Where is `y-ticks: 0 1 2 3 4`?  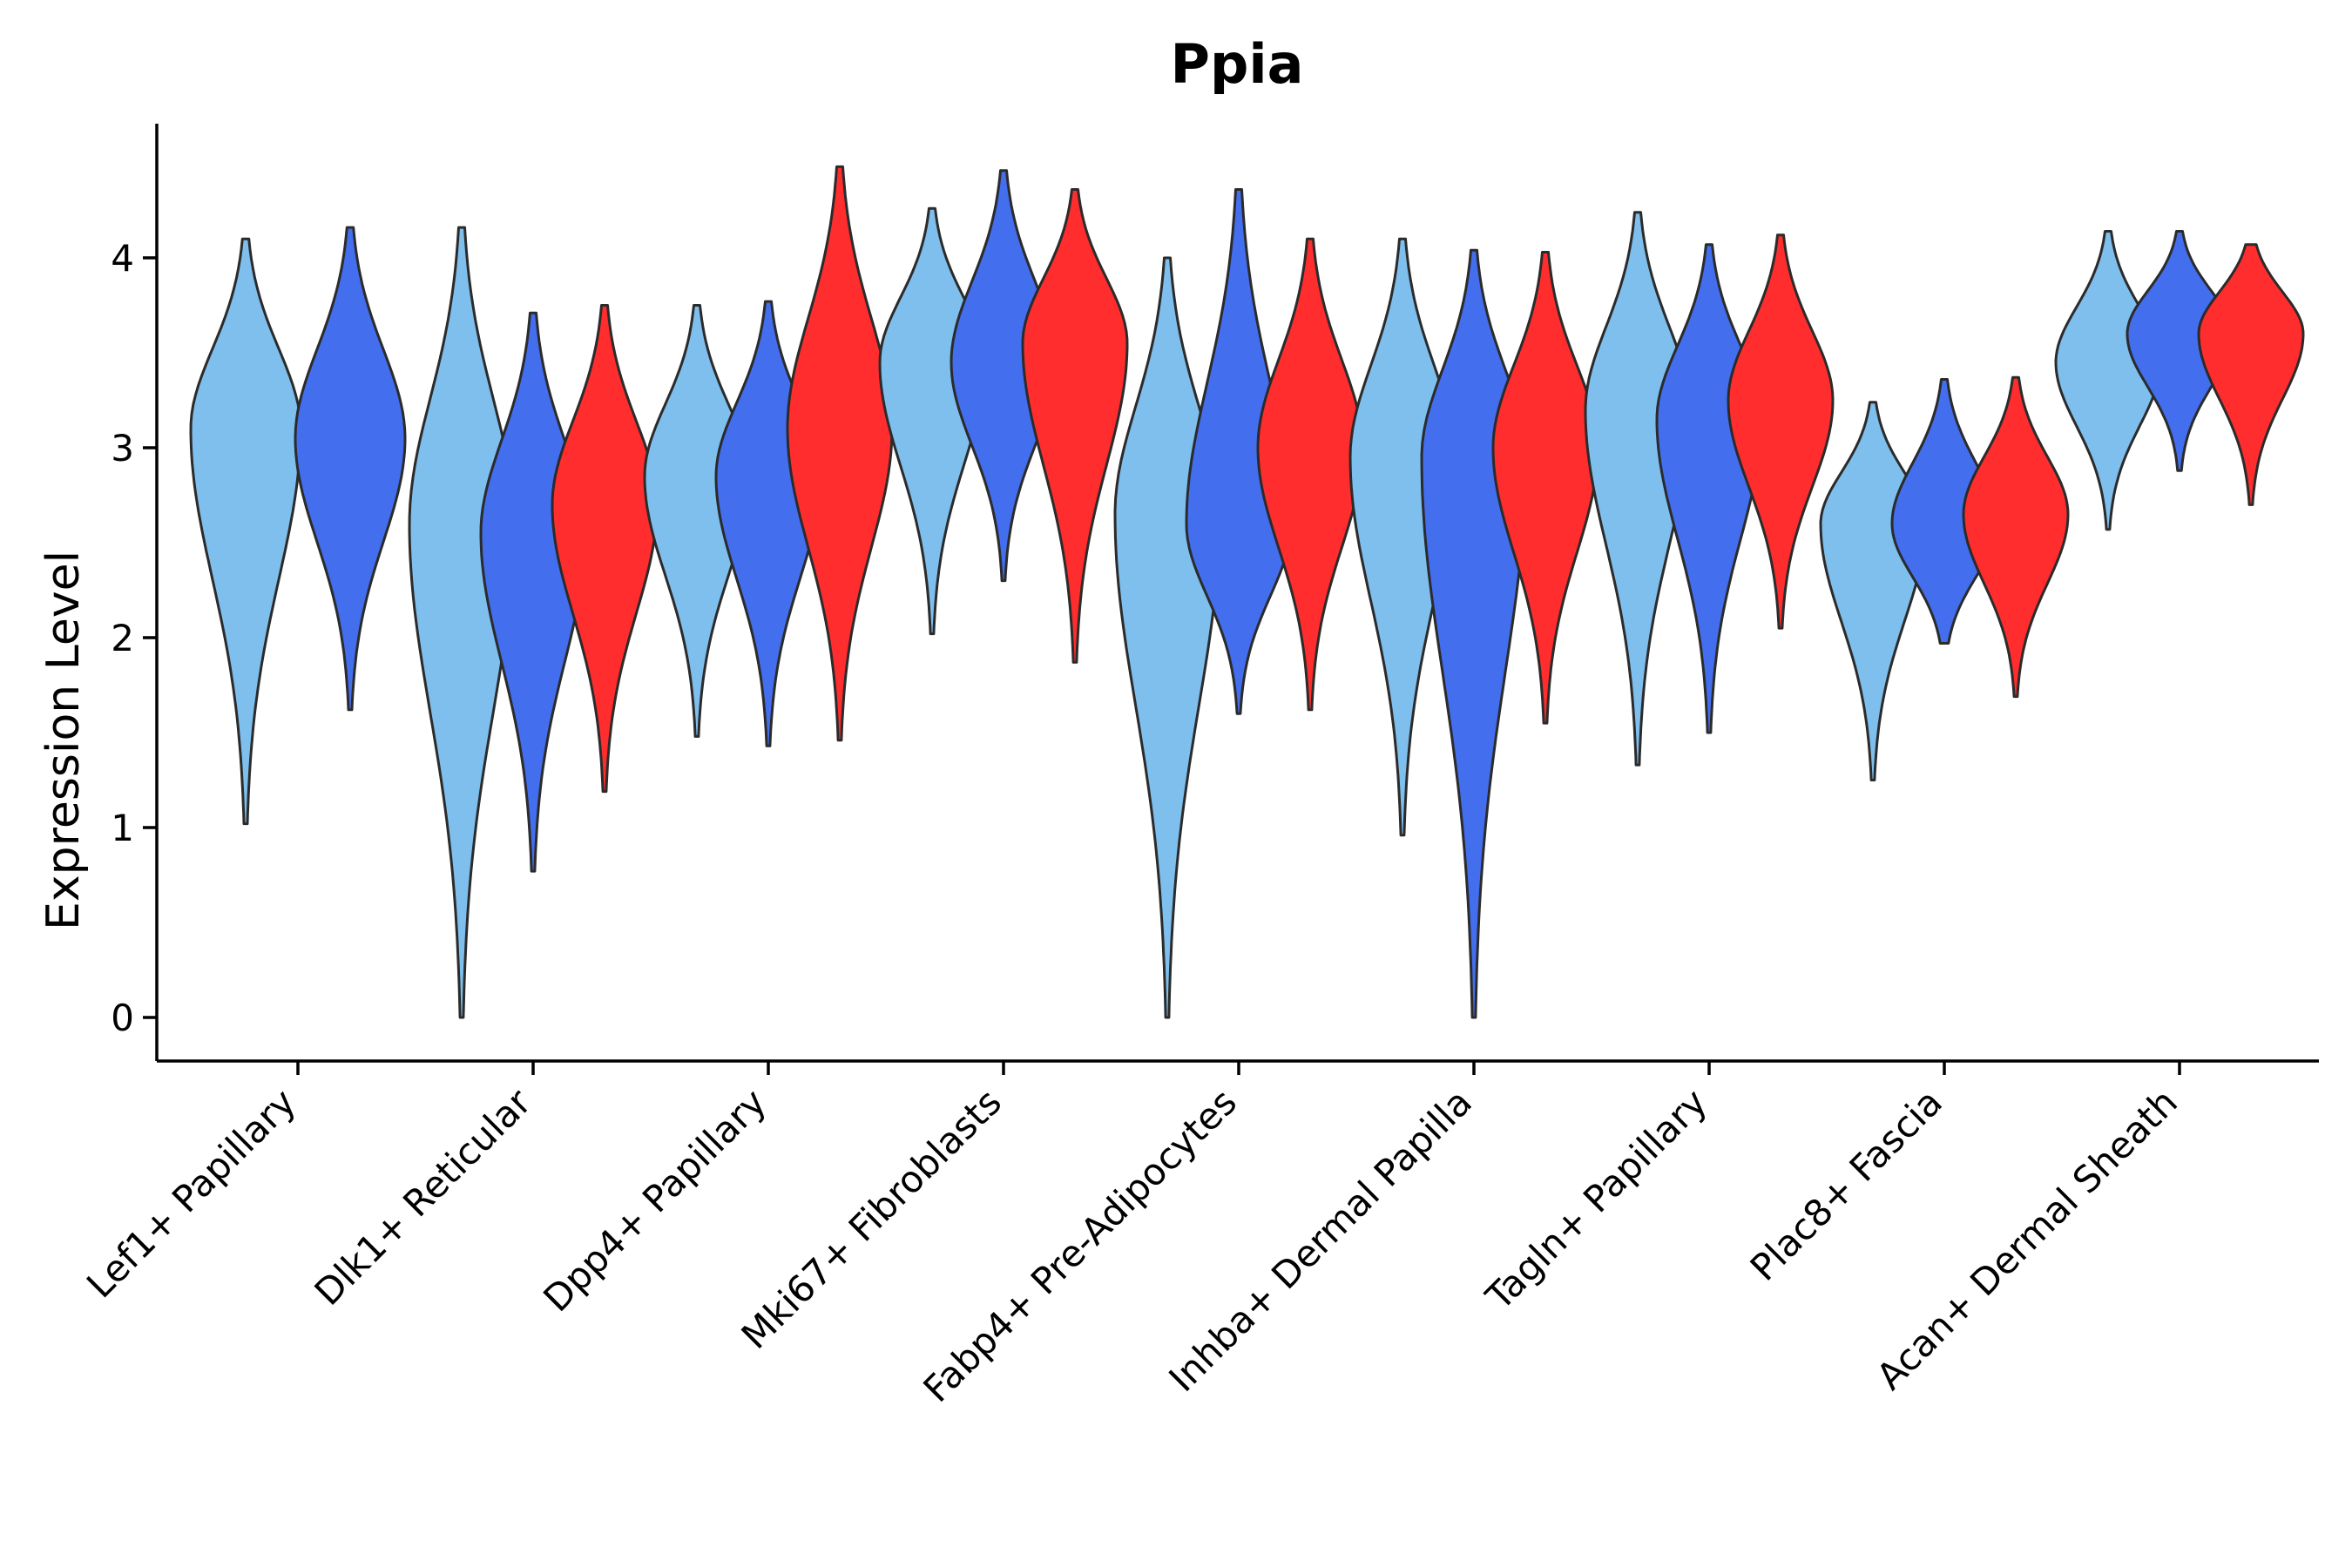 y-ticks: 0 1 2 3 4 is located at coordinates (134, 638).